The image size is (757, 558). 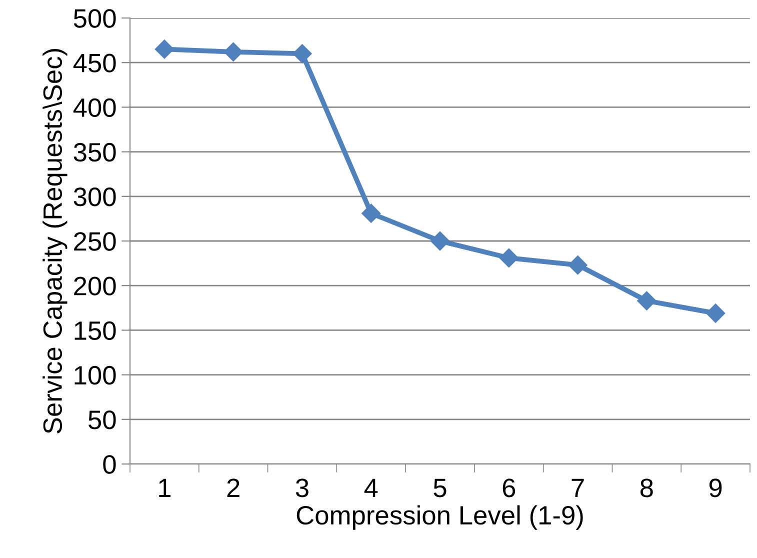 I want to click on y-tick-label: 0, so click(x=109, y=464).